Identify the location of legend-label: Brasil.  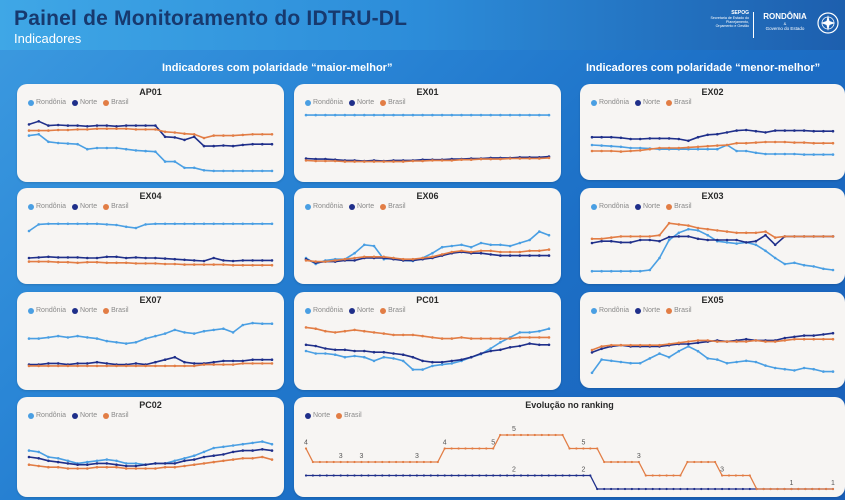
(397, 102).